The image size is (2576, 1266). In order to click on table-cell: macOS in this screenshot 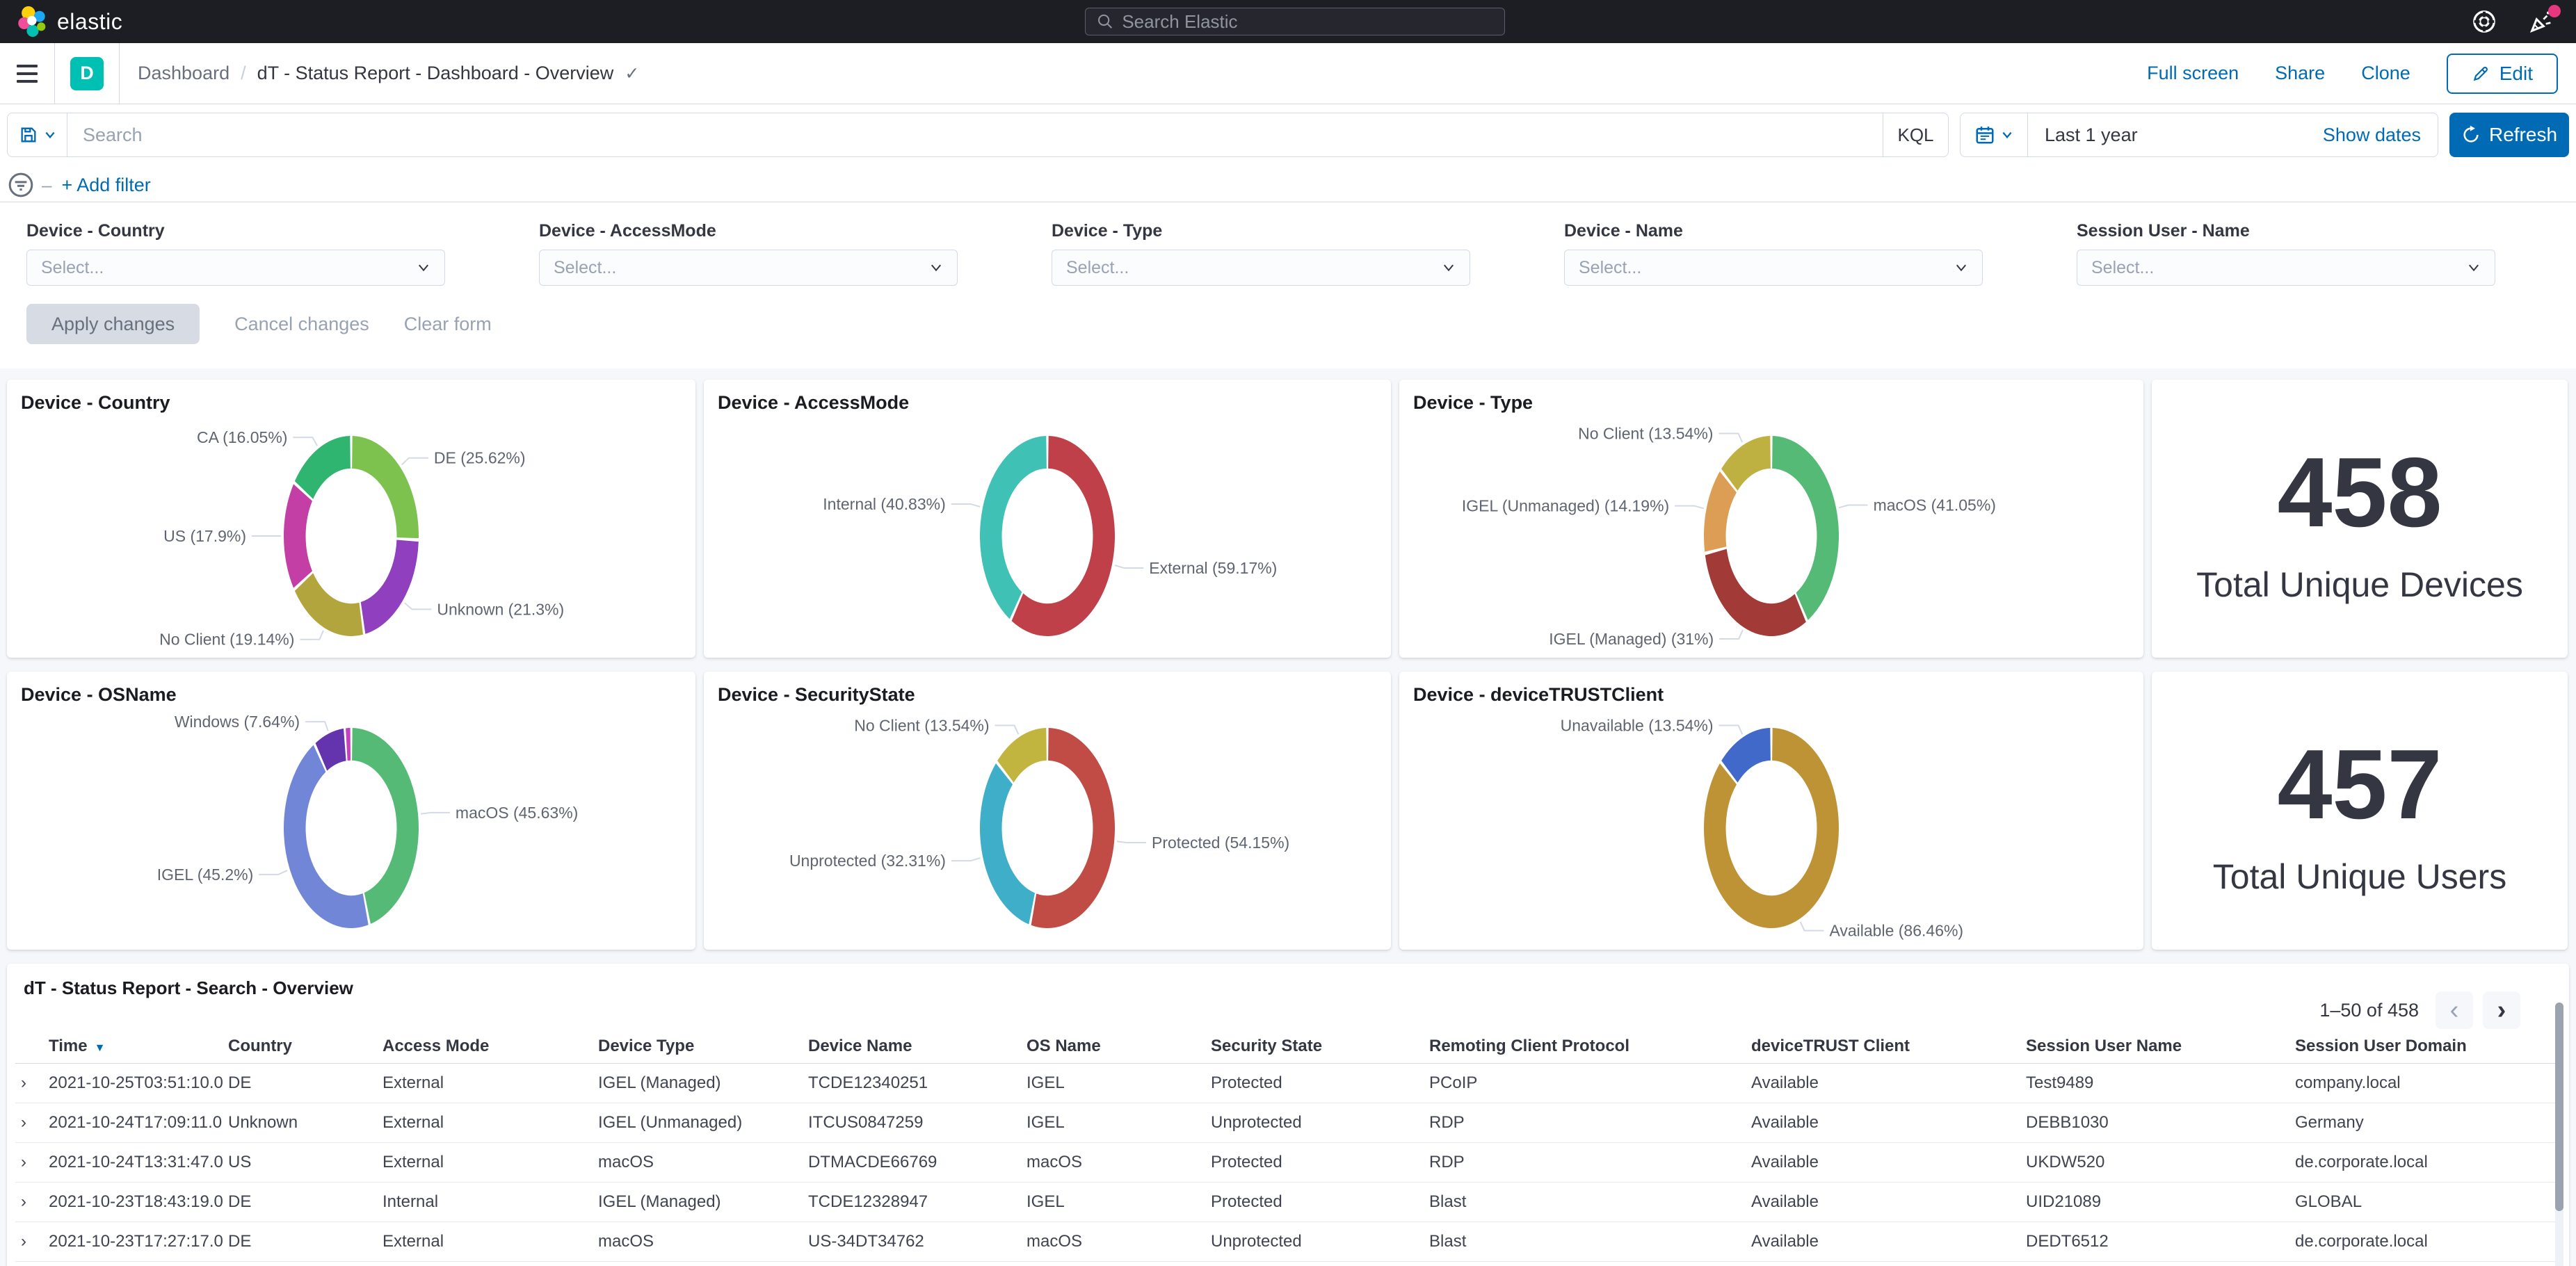, I will do `click(1113, 1162)`.